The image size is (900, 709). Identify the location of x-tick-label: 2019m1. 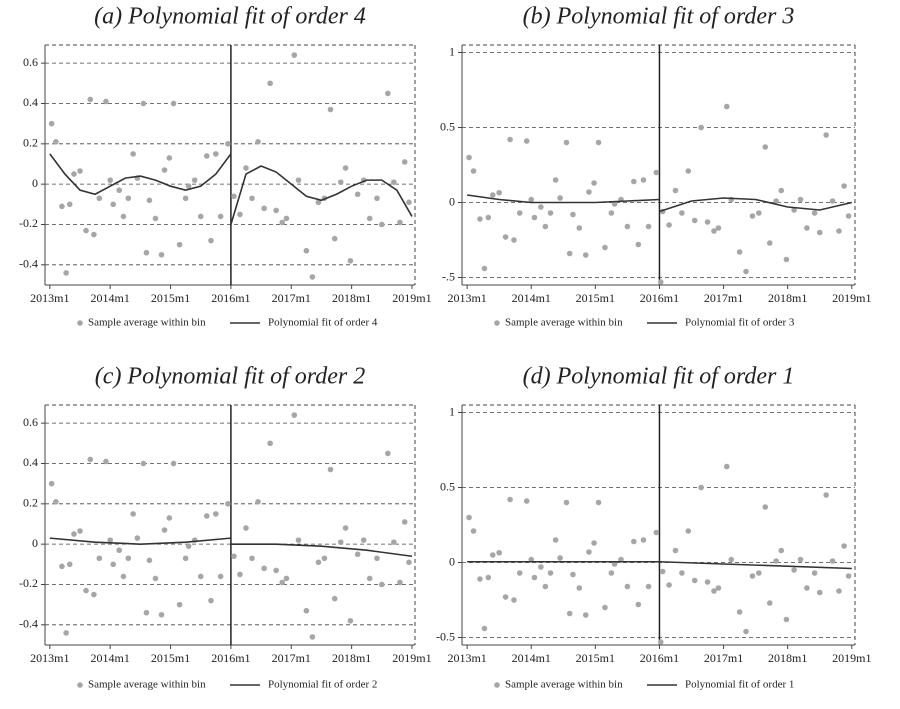
(411, 298).